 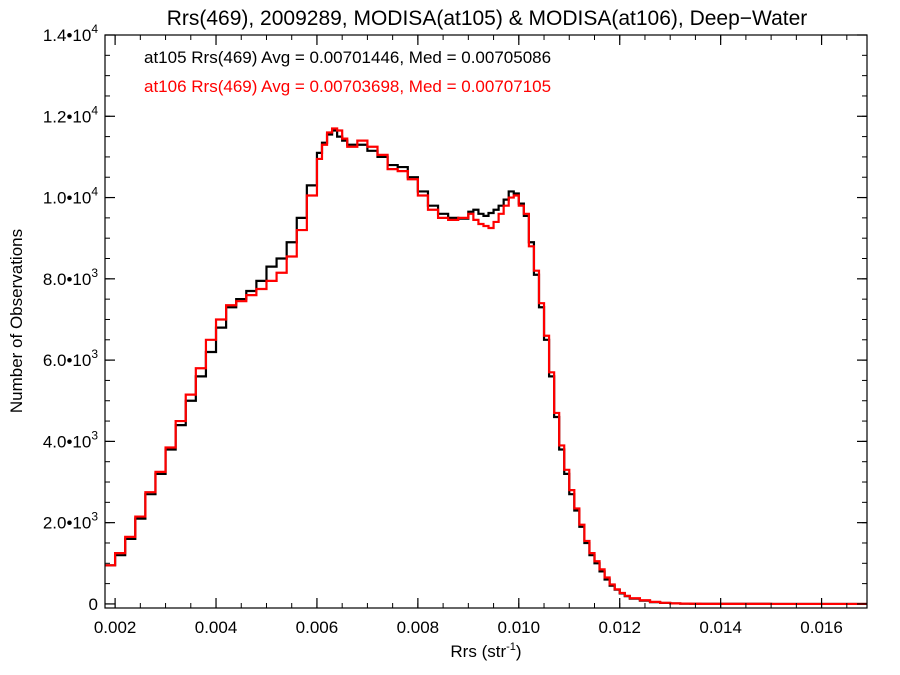 I want to click on y-tick-label: 0, so click(x=93, y=604).